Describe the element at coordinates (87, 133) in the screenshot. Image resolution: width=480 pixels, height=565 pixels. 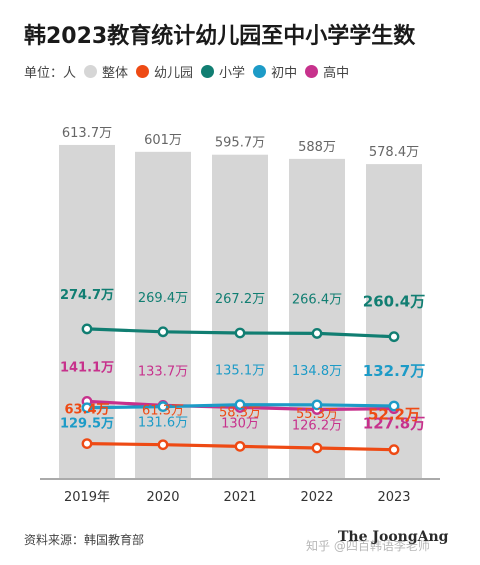
I see `total-value-label: 613.7万` at that location.